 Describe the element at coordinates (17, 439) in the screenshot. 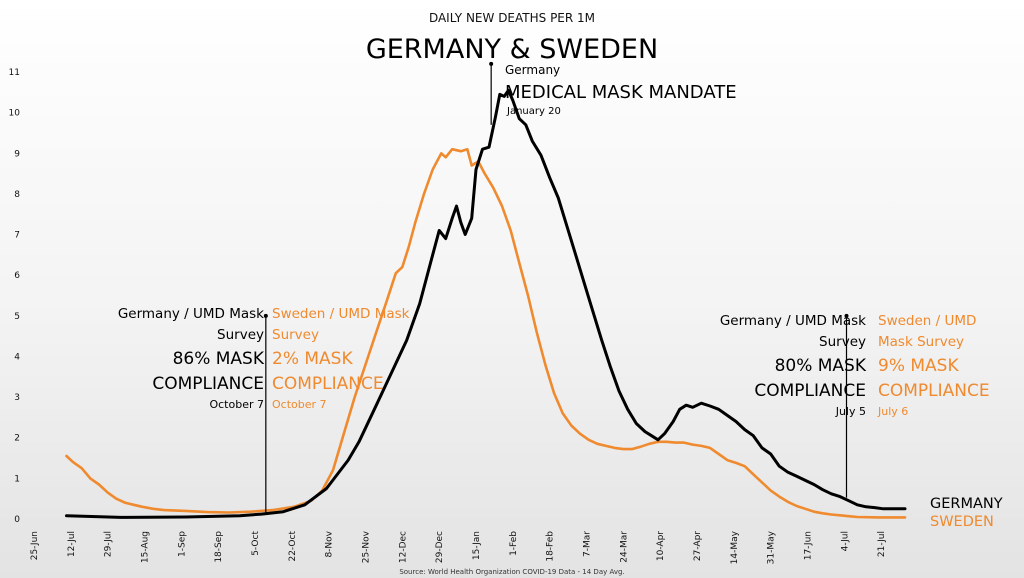

I see `y-tick-label: 2` at that location.